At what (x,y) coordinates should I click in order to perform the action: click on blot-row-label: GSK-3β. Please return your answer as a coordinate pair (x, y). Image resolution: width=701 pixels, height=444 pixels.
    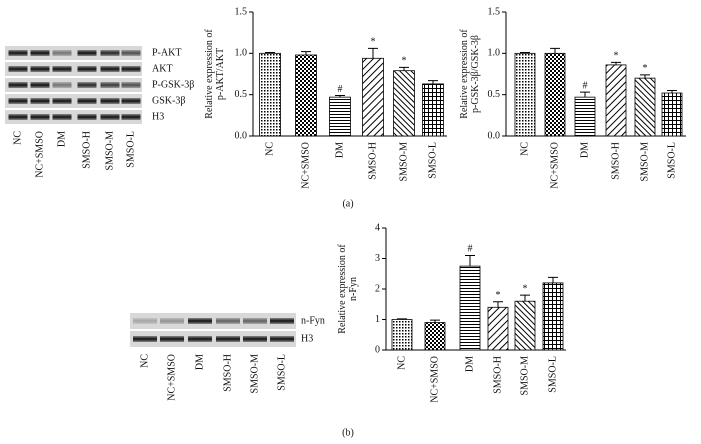
    Looking at the image, I should click on (168, 100).